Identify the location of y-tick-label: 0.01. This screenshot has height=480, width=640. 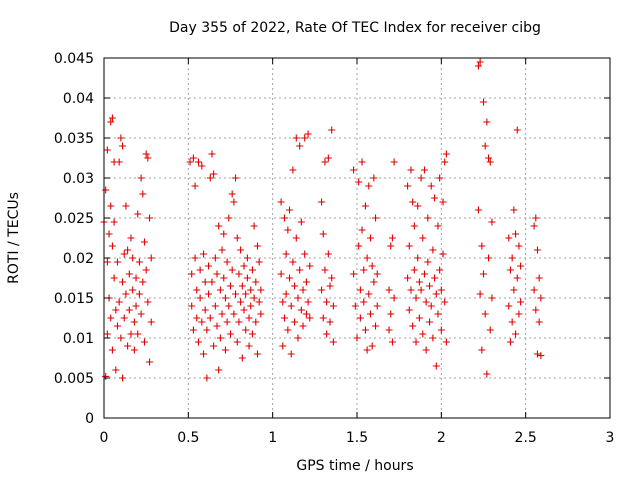
(78, 339).